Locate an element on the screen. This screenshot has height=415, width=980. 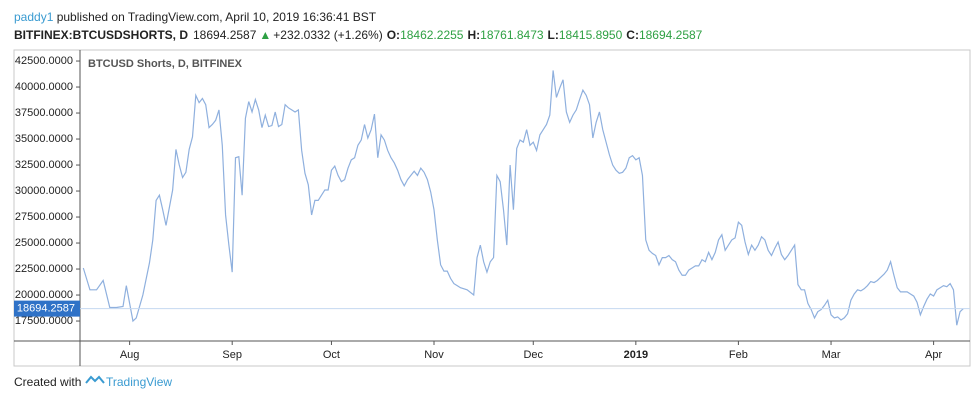
y-tick-label: 35000.0000 is located at coordinates (44, 139).